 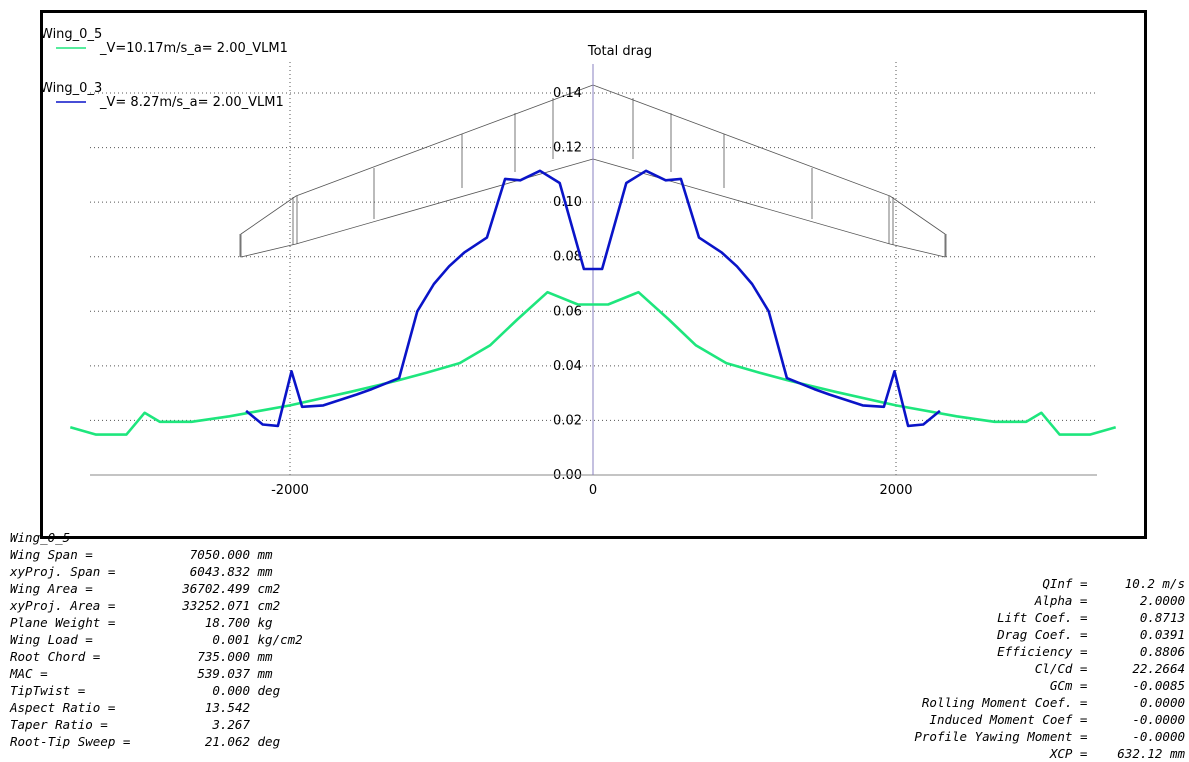 What do you see at coordinates (567, 202) in the screenshot?
I see `y-tick-label: 0.10` at bounding box center [567, 202].